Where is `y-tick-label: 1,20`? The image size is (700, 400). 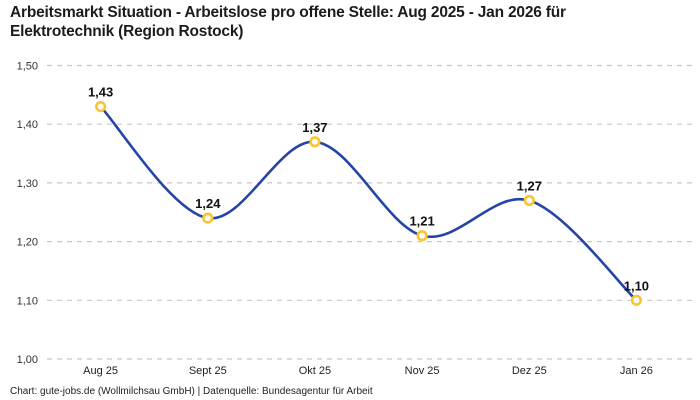 y-tick-label: 1,20 is located at coordinates (27, 243).